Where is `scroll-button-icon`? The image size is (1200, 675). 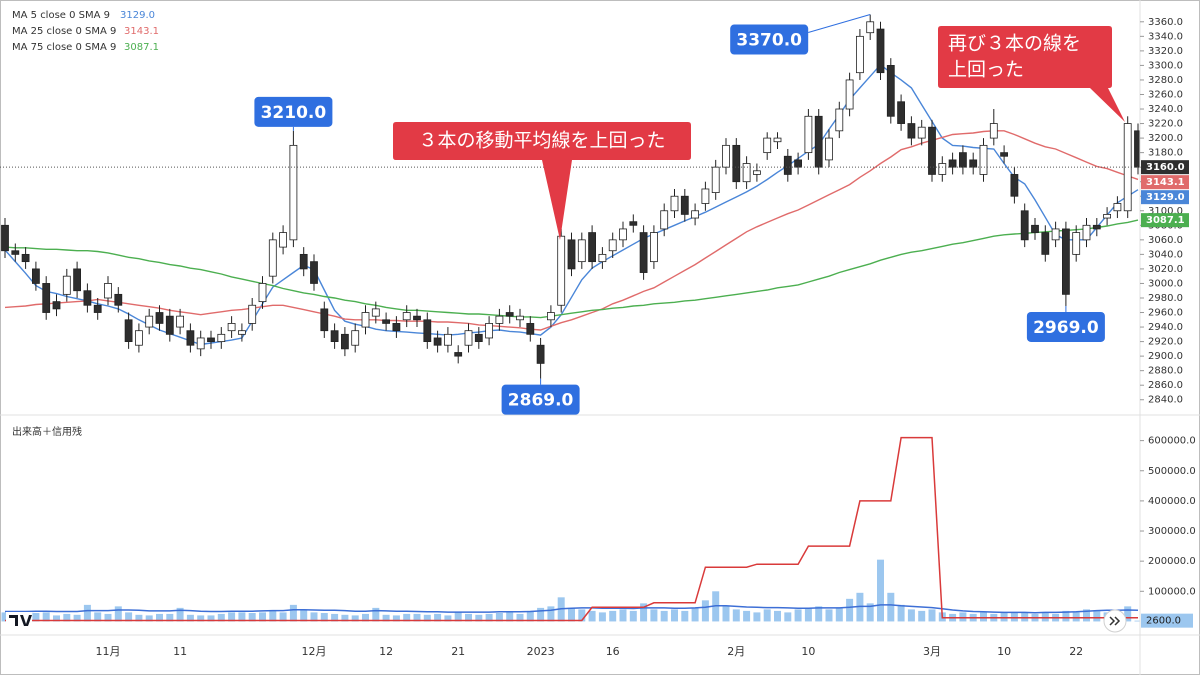
scroll-button-icon is located at coordinates (1115, 621).